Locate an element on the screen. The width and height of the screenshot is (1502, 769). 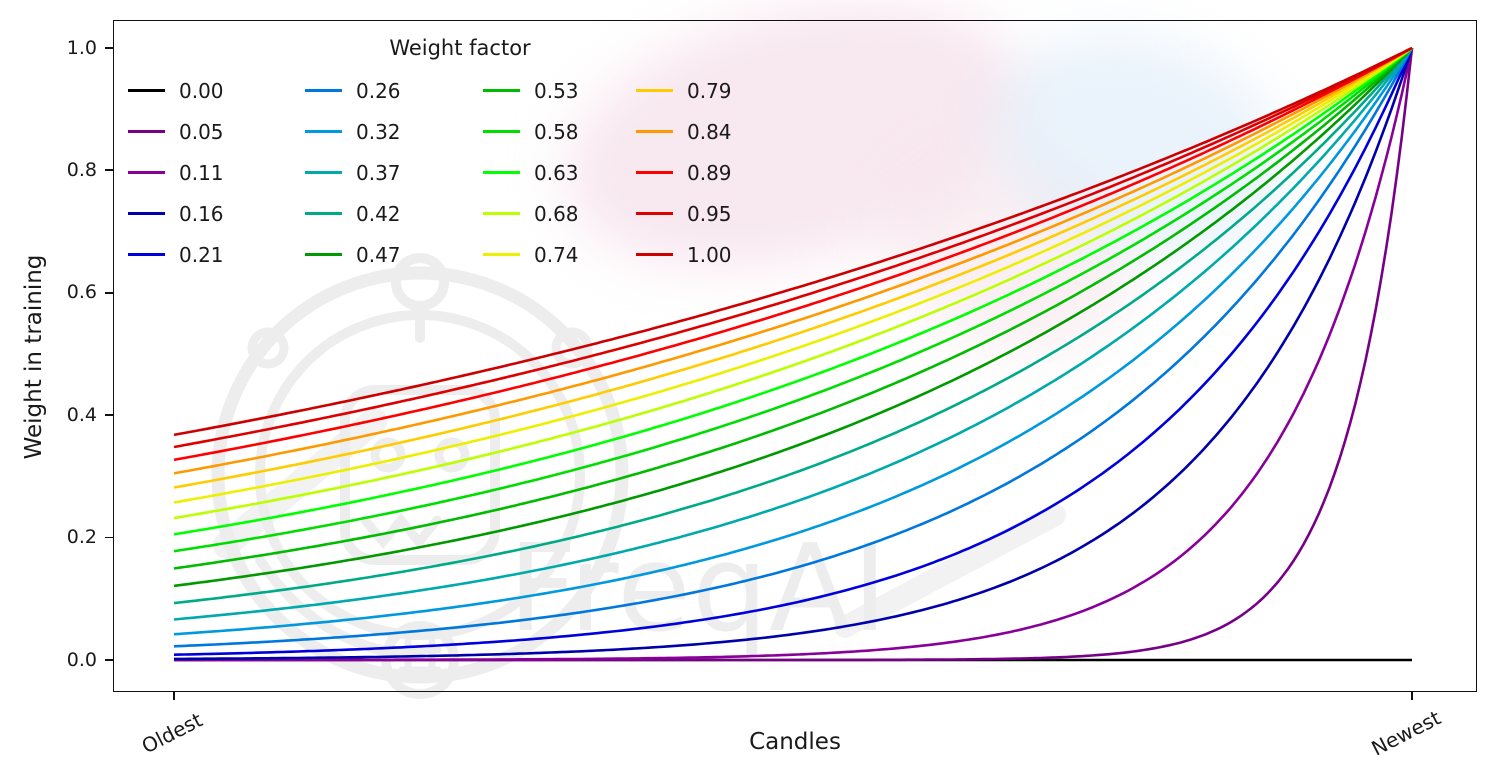
legend-item: 0.79 is located at coordinates (718, 90).